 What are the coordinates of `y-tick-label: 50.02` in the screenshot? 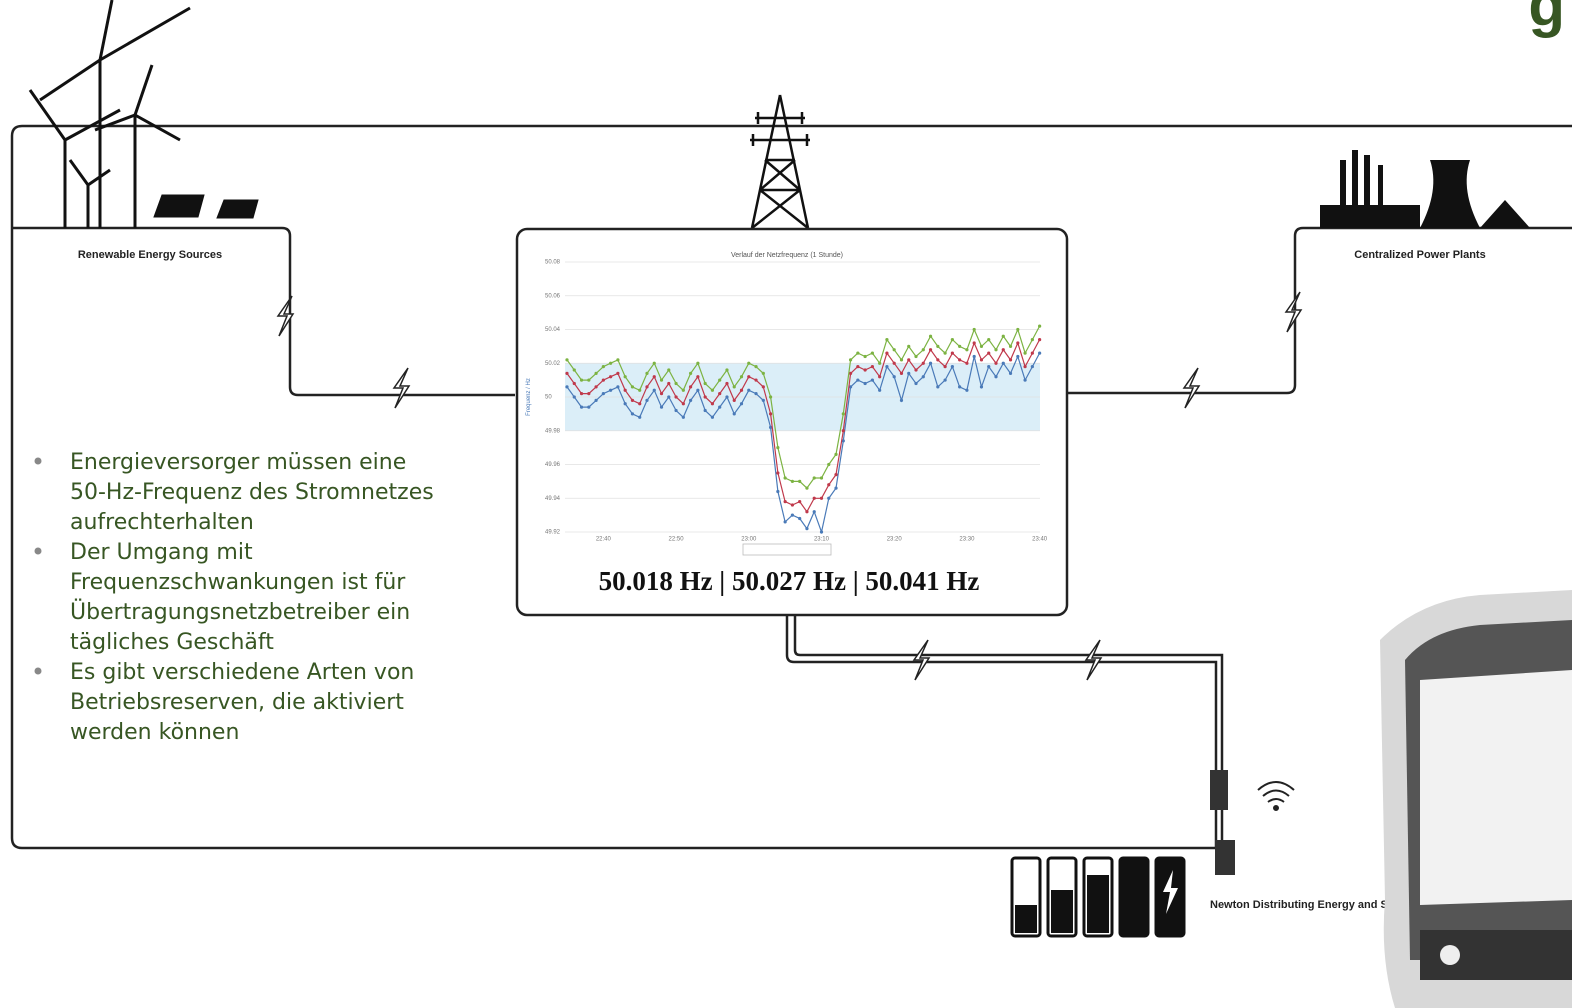 It's located at (553, 364).